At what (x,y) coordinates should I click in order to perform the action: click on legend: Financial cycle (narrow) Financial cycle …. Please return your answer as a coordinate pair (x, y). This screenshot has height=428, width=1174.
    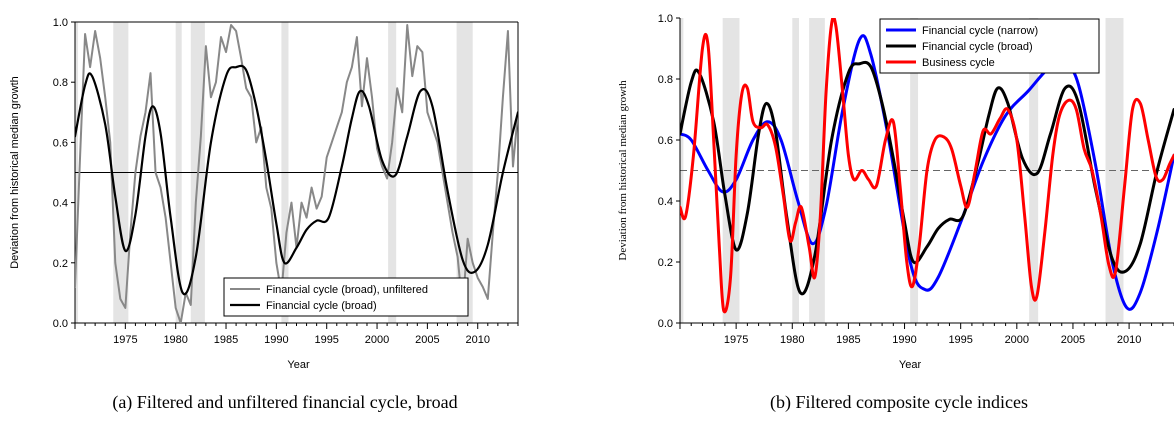
    Looking at the image, I should click on (989, 46).